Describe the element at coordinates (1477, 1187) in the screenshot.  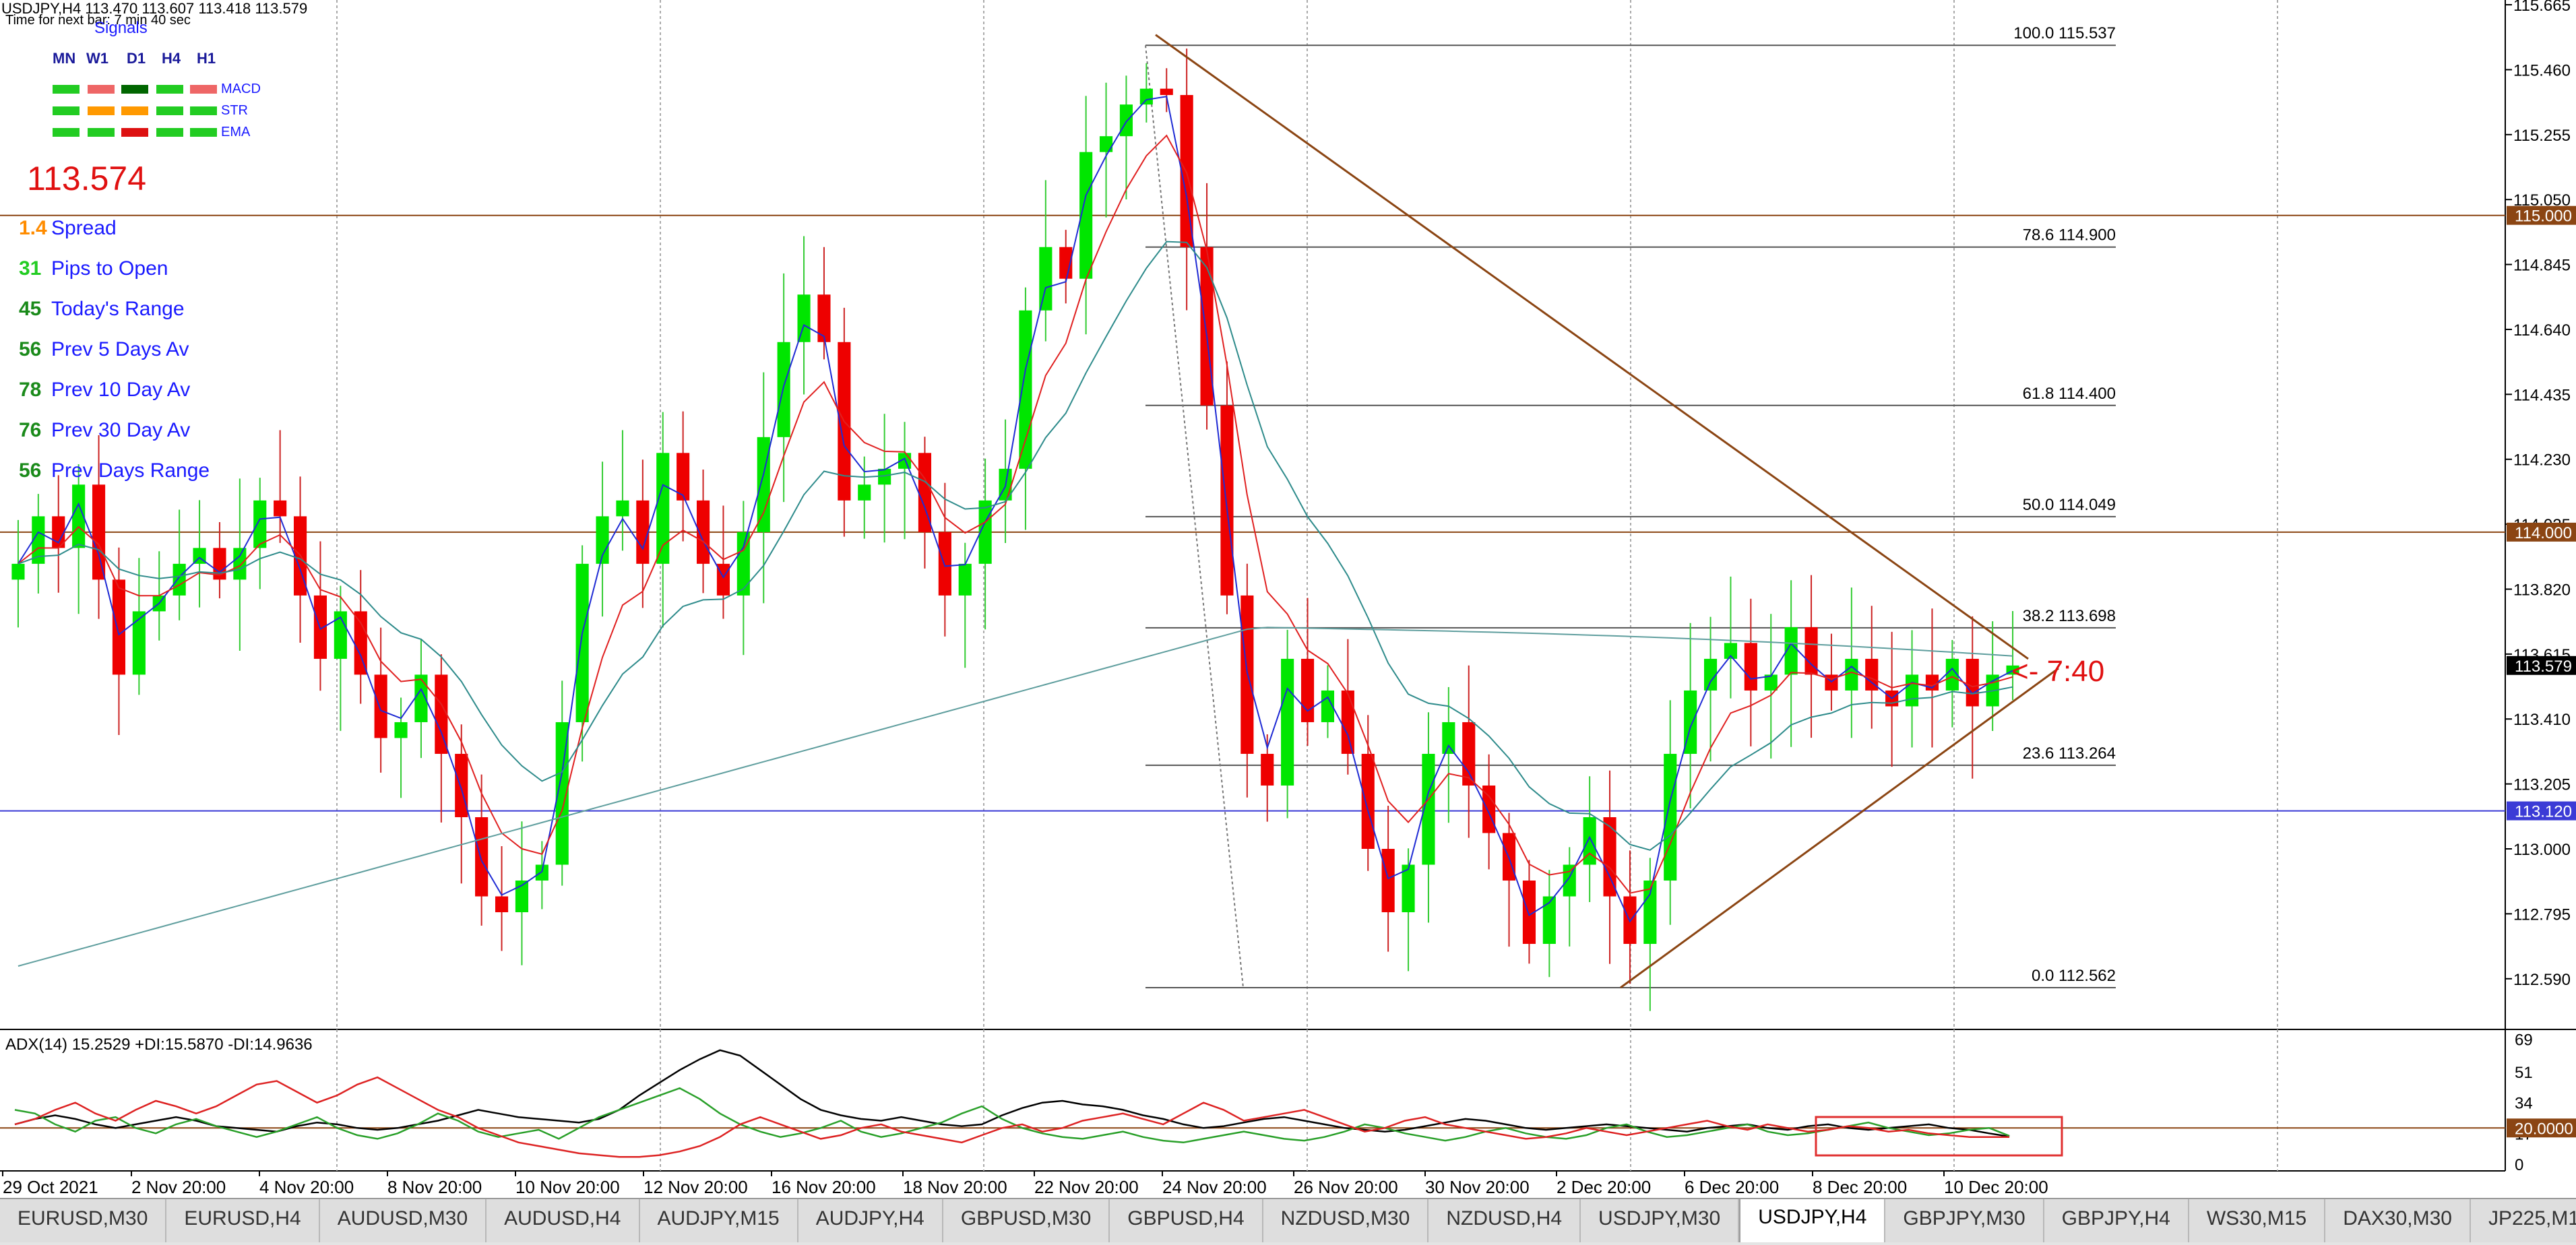
I see `x-tick-label: 30 Nov 20:00` at that location.